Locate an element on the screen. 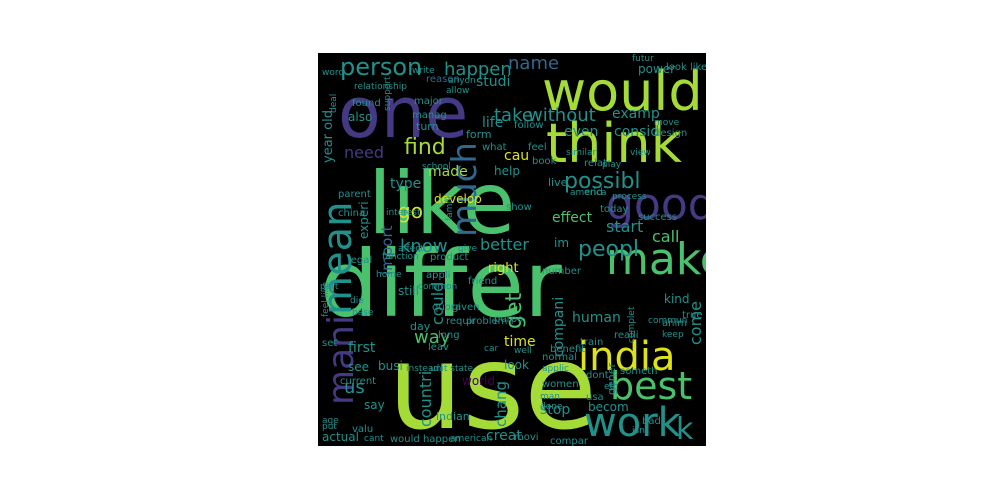 The width and height of the screenshot is (1000, 500). cloud-word: unit state is located at coordinates (452, 369).